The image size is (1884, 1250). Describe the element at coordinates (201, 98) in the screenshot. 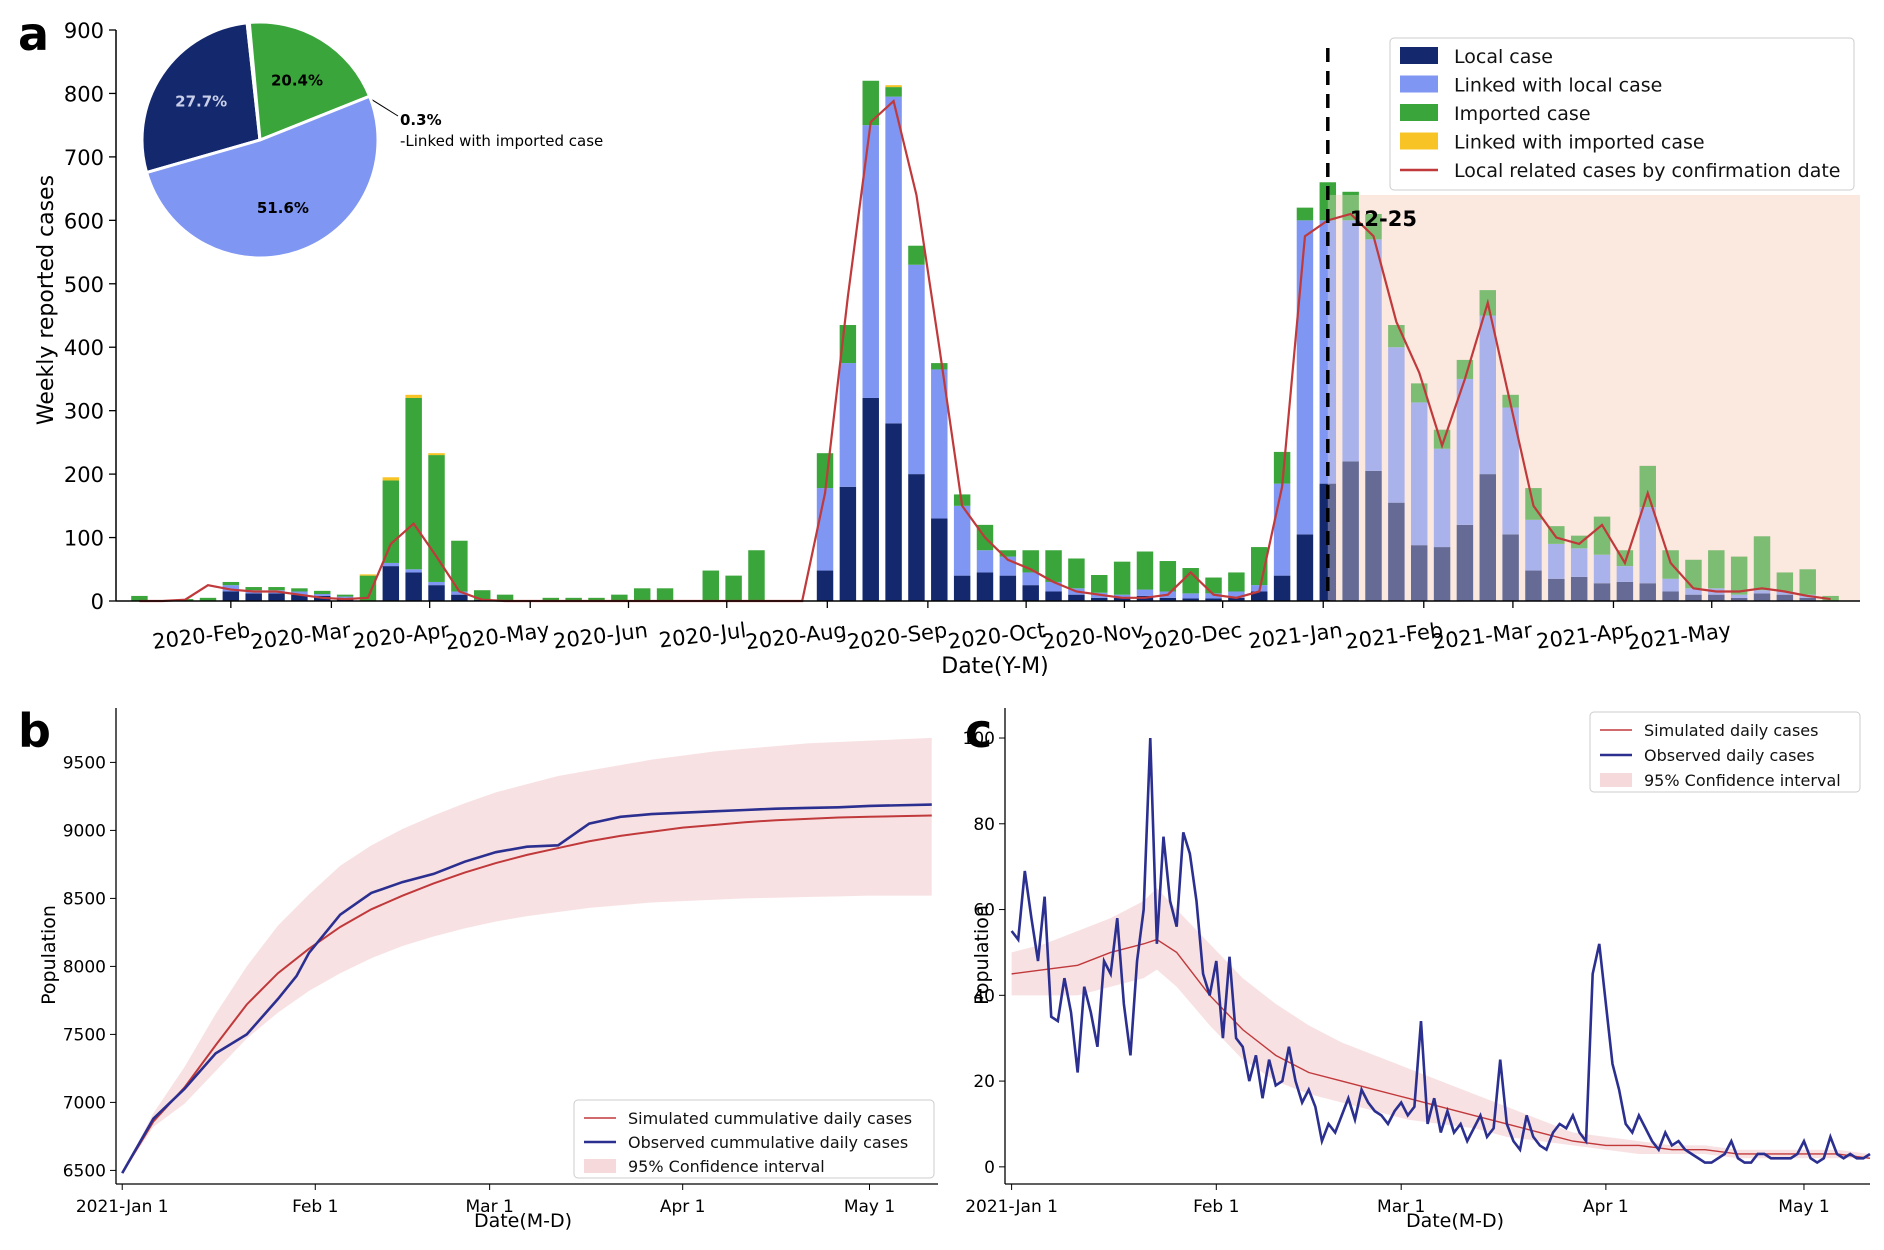

I see `pie-slice-local` at that location.